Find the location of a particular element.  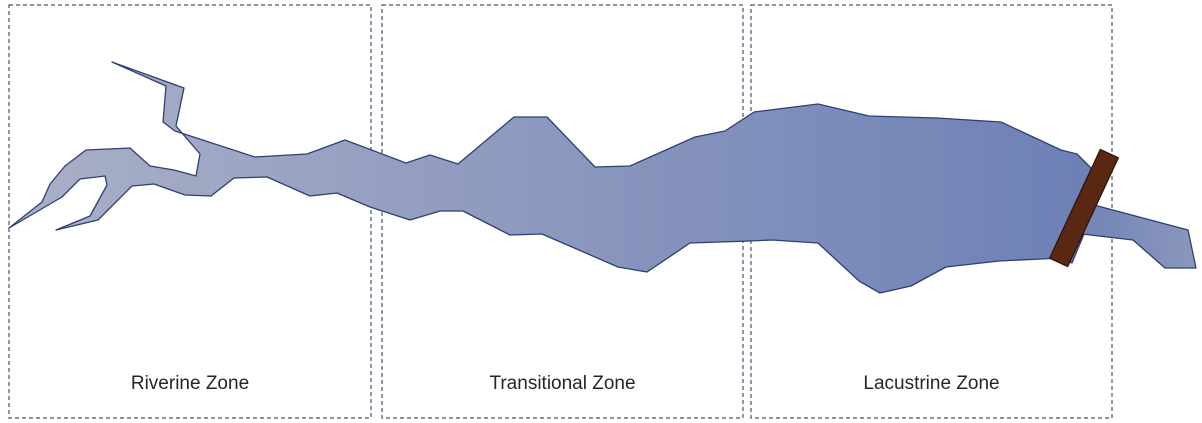

lacustrine-zone-label: Lacustrine Zone is located at coordinates (931, 383).